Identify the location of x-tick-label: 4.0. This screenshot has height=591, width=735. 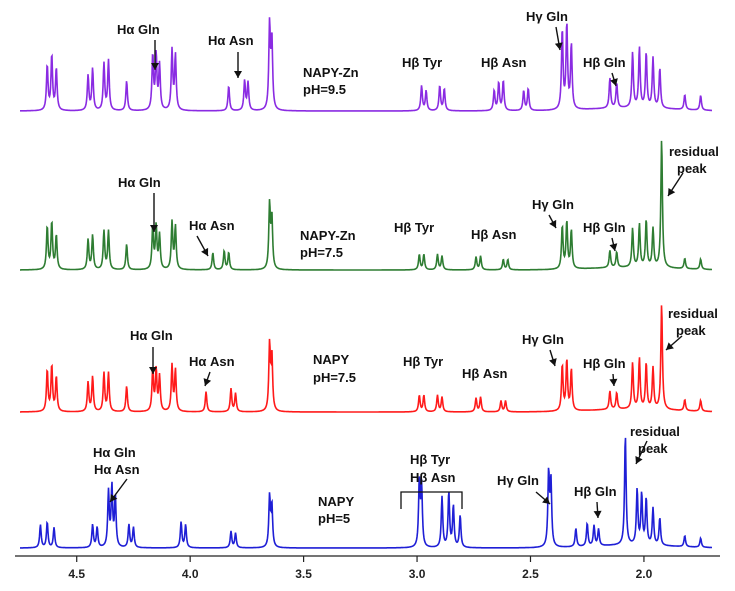
(190, 574).